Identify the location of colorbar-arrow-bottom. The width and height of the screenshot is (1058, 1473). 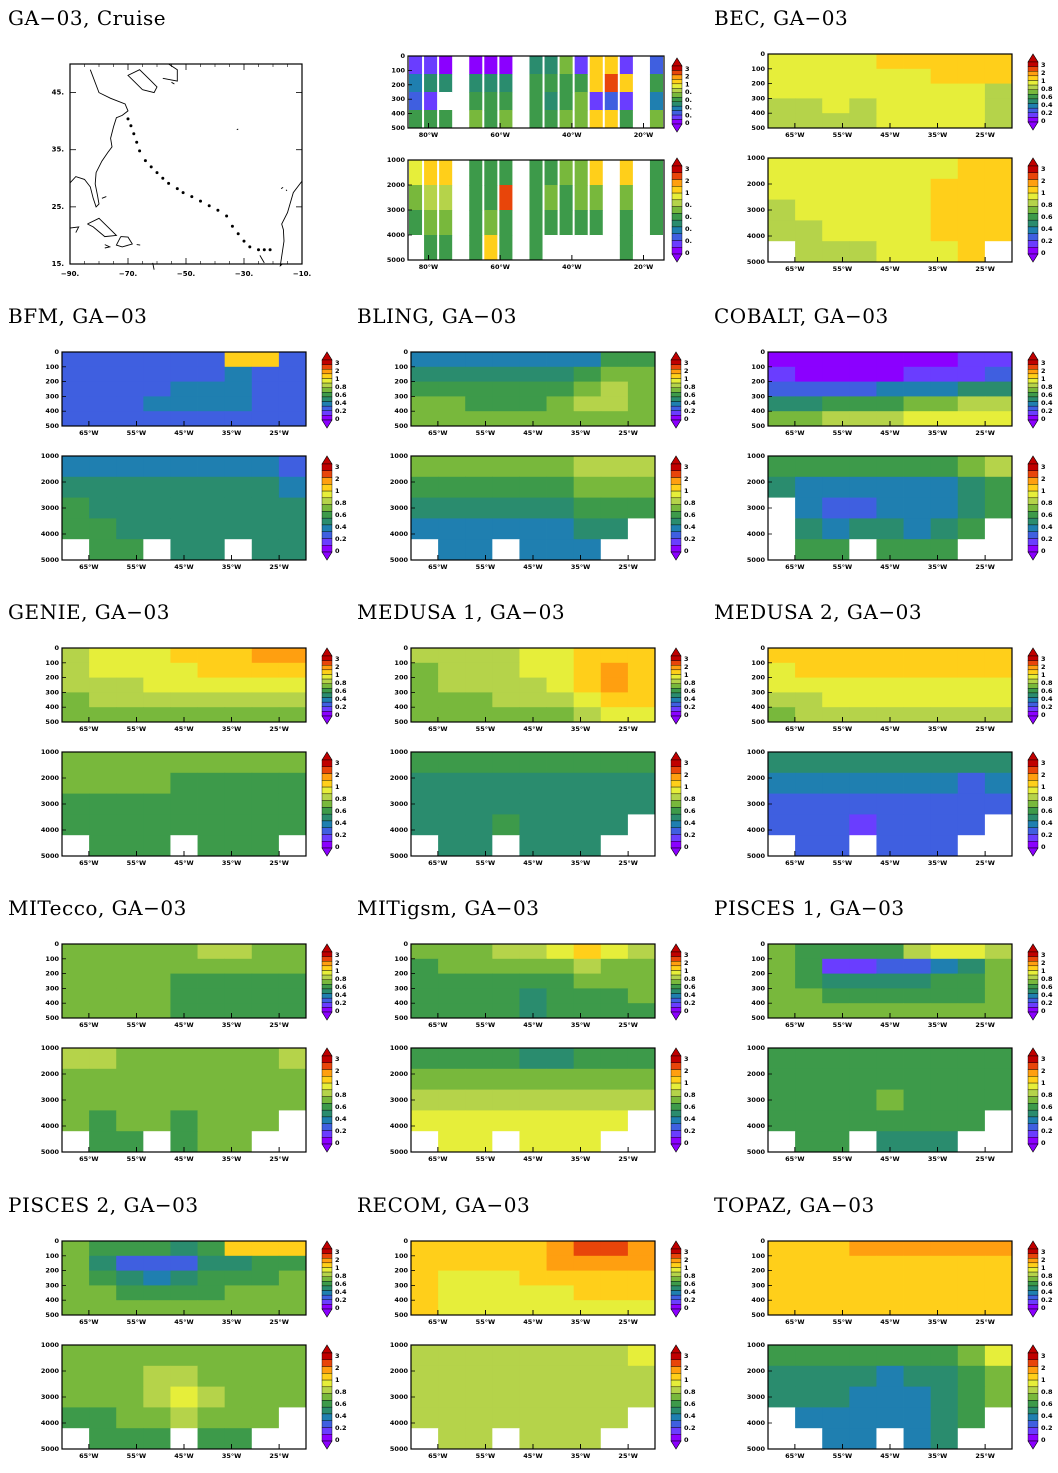
(1033, 556).